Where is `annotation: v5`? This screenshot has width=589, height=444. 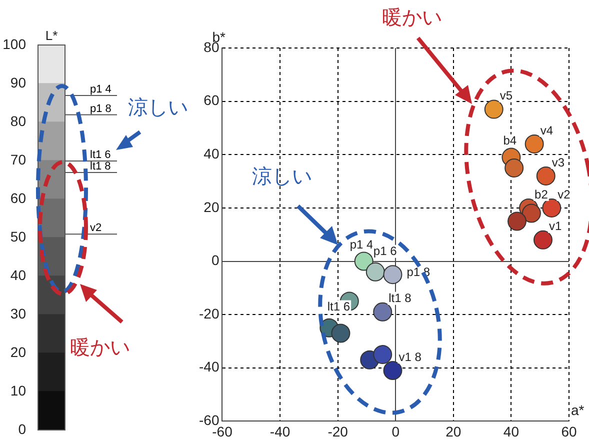 annotation: v5 is located at coordinates (506, 95).